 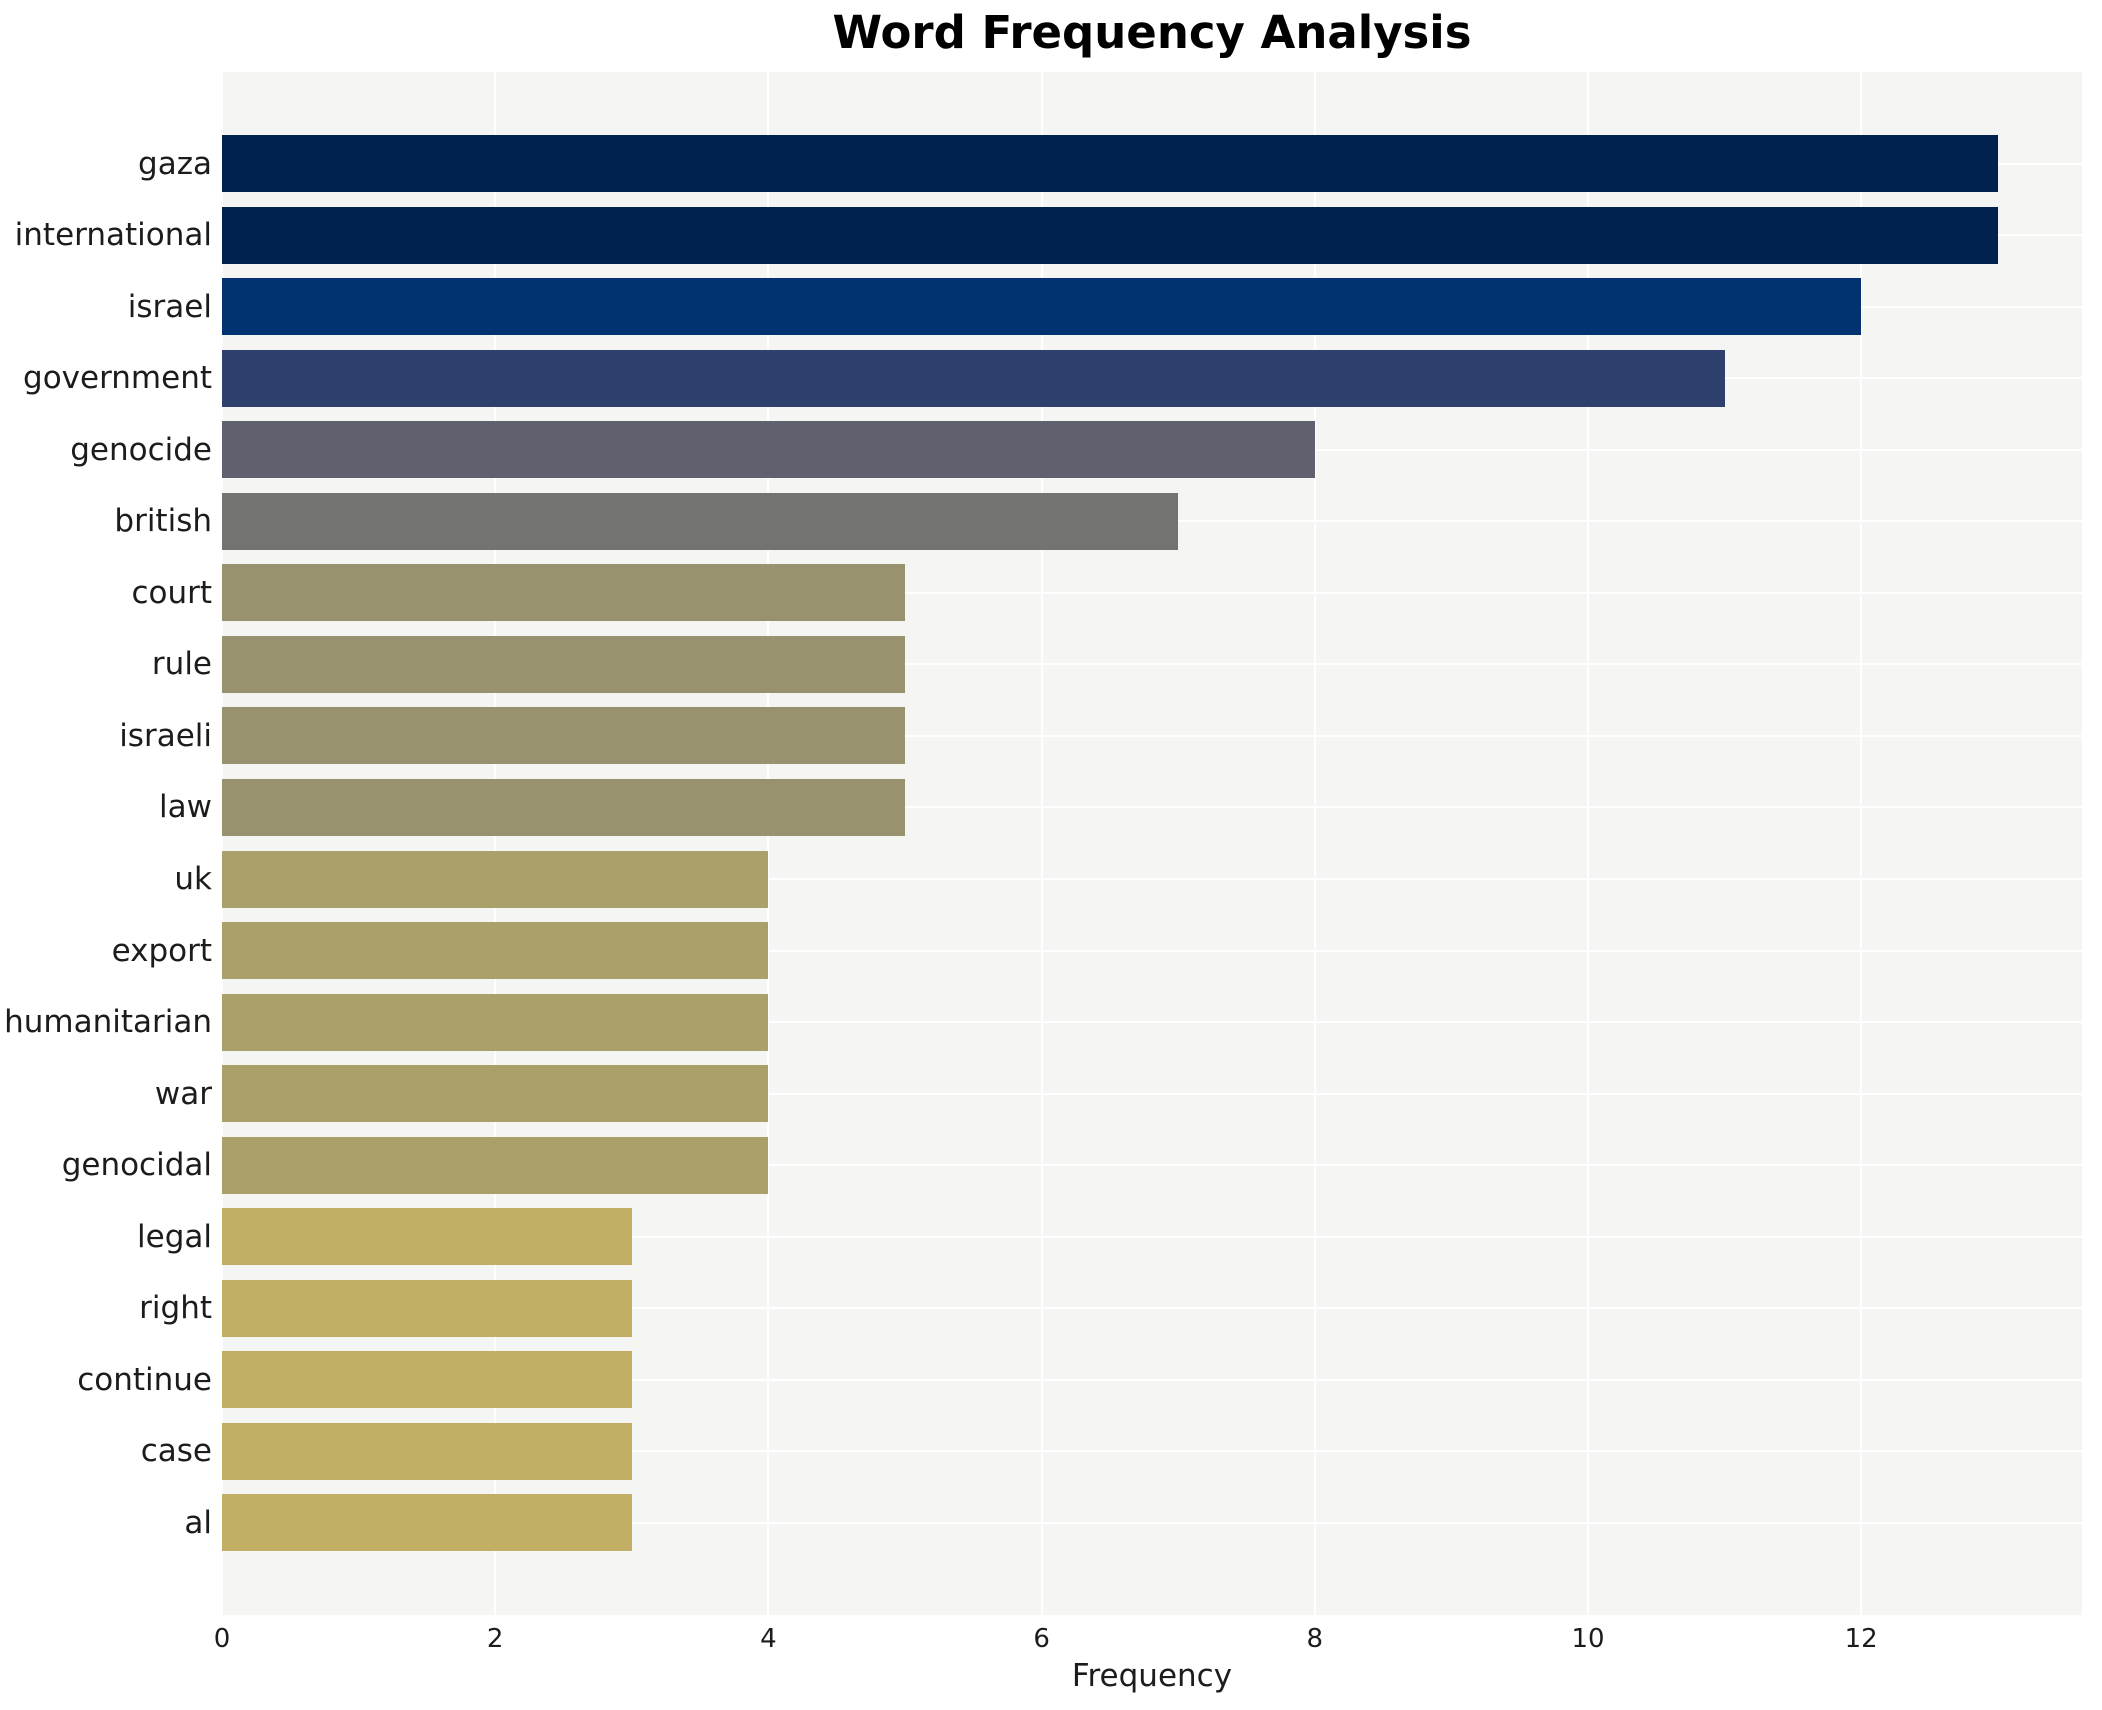 What do you see at coordinates (768, 1639) in the screenshot?
I see `xtick-label-4: 4` at bounding box center [768, 1639].